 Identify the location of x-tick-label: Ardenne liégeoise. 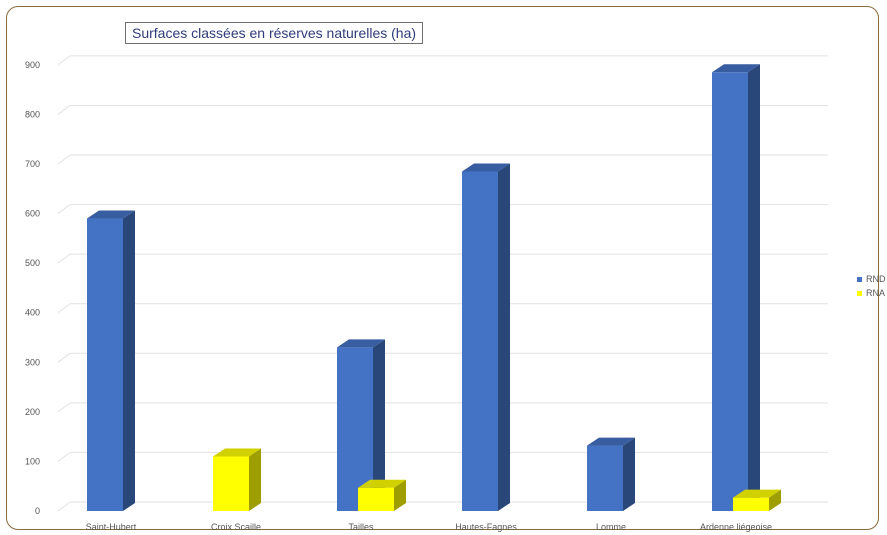
(736, 527).